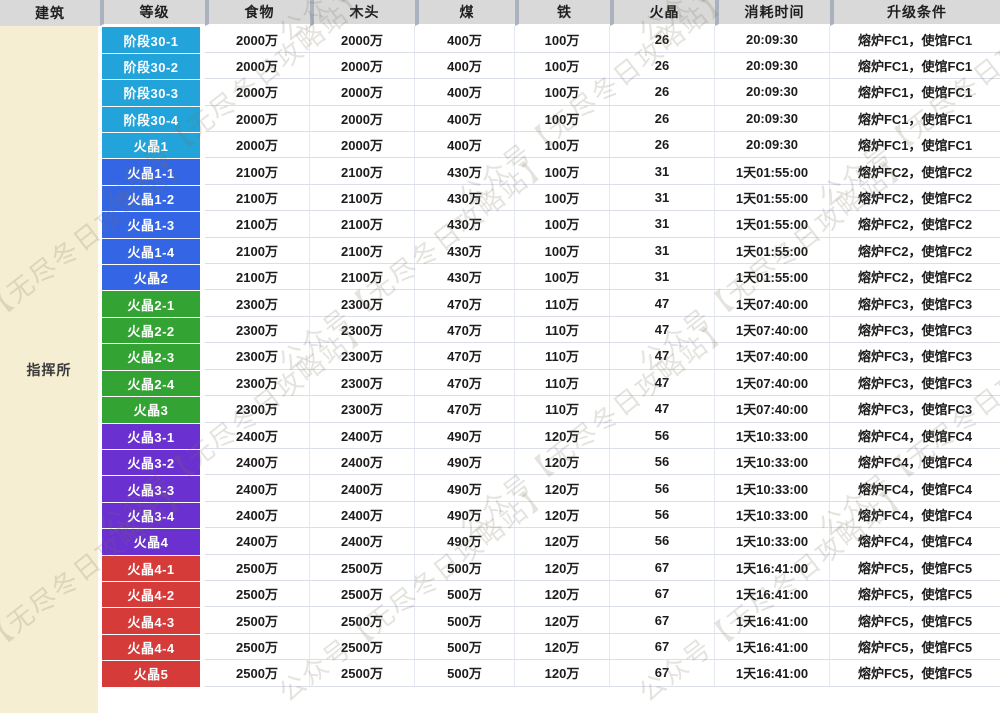  What do you see at coordinates (915, 251) in the screenshot?
I see `cell-condition: 熔炉FC2，使馆FC2` at bounding box center [915, 251].